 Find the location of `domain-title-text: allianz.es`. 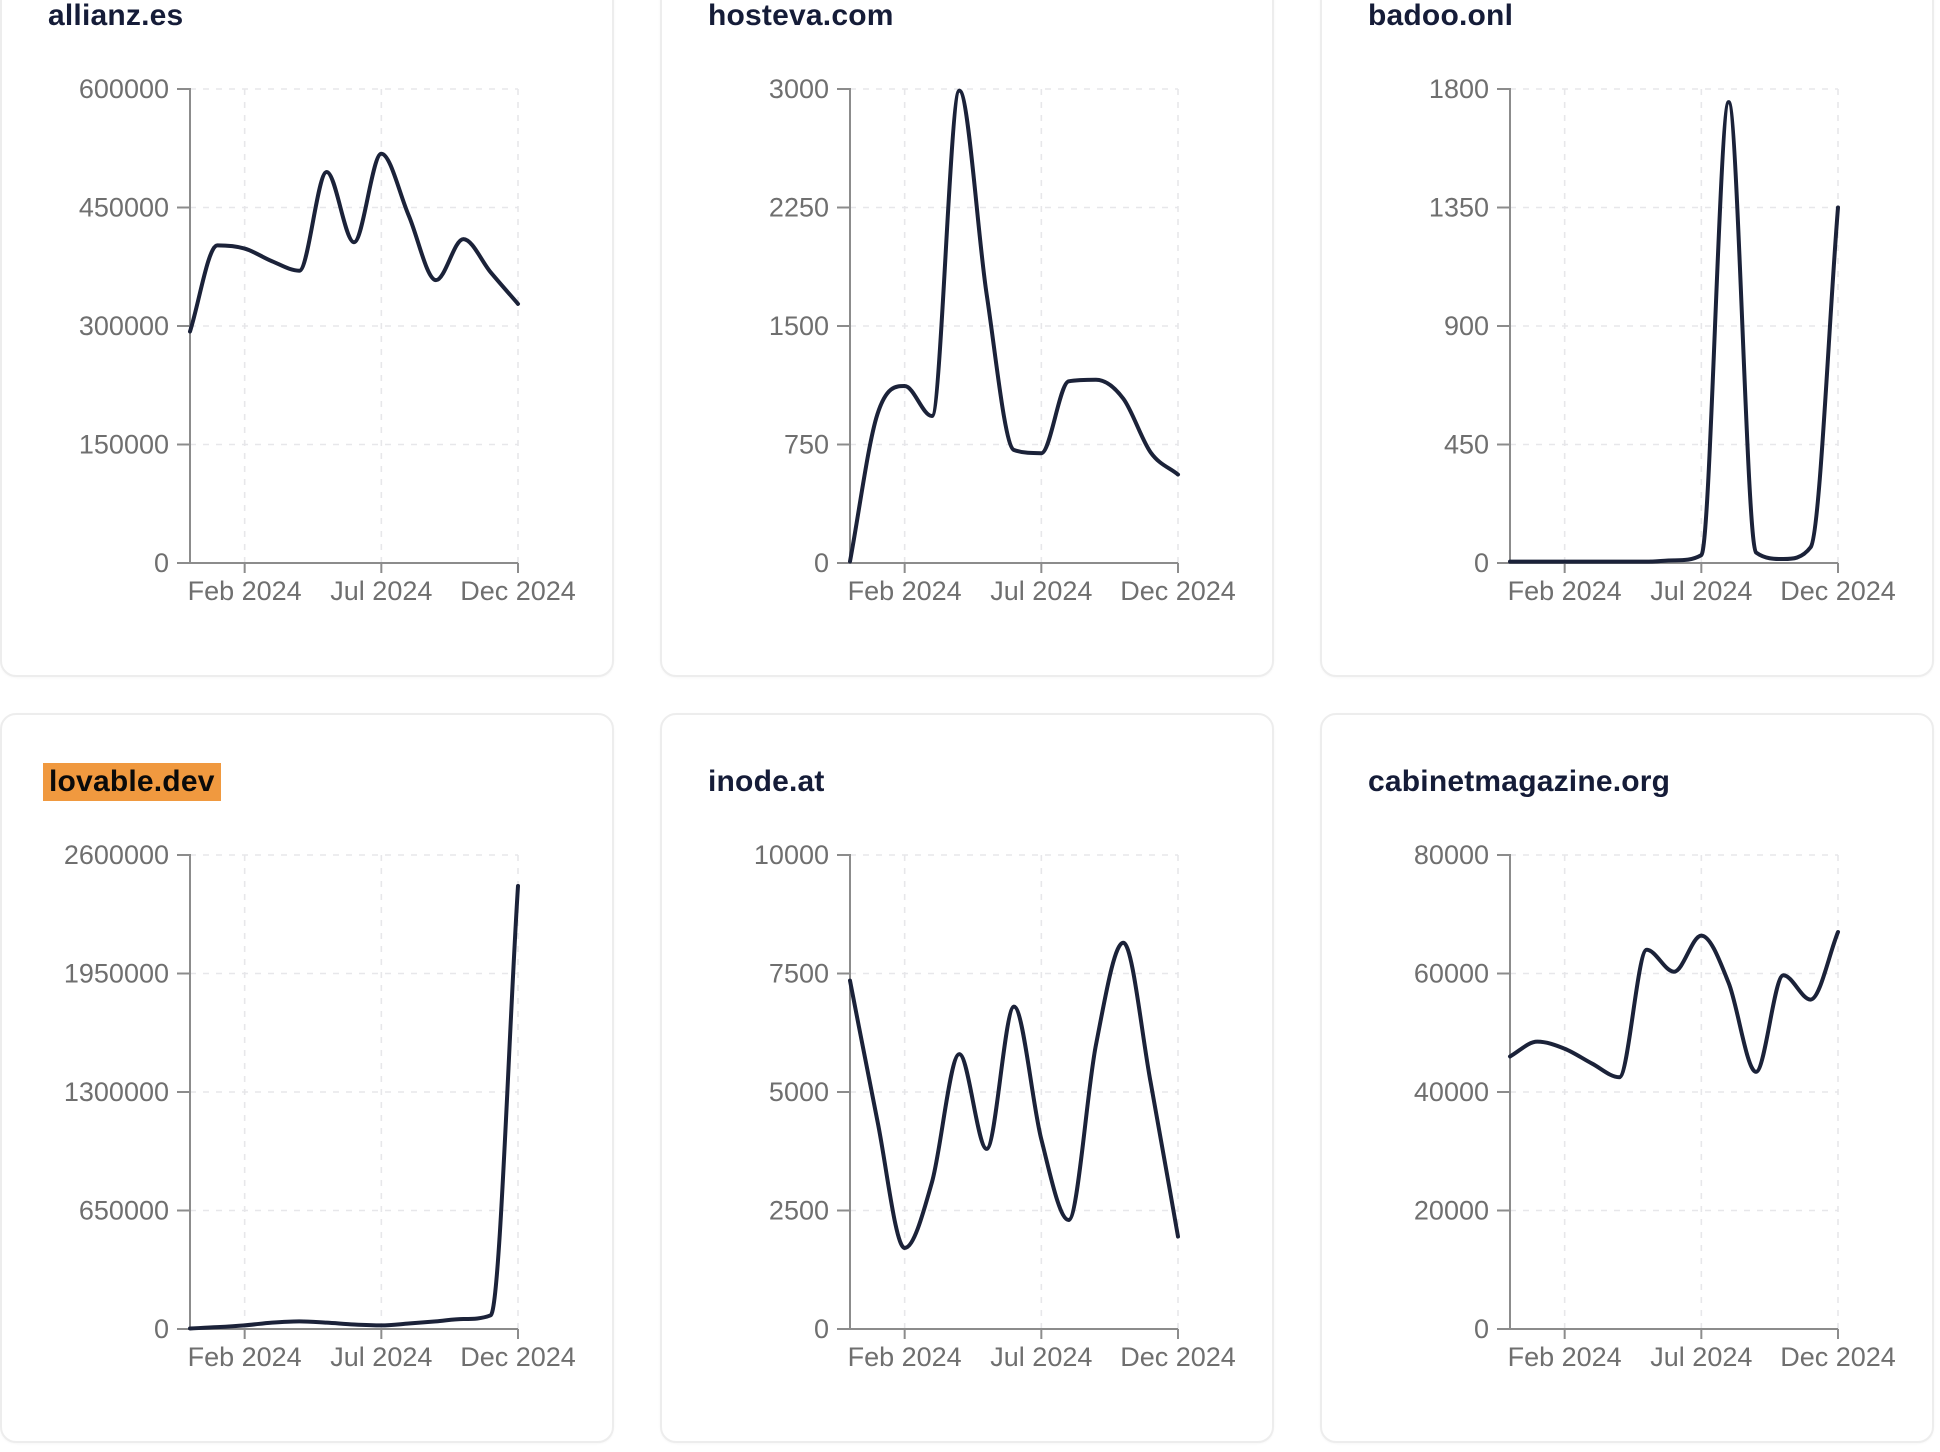

domain-title-text: allianz.es is located at coordinates (116, 16).